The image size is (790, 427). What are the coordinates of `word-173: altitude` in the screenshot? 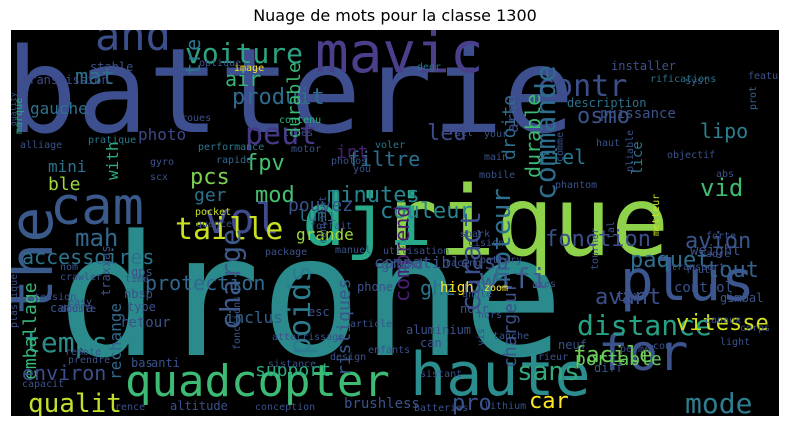 It's located at (199, 406).